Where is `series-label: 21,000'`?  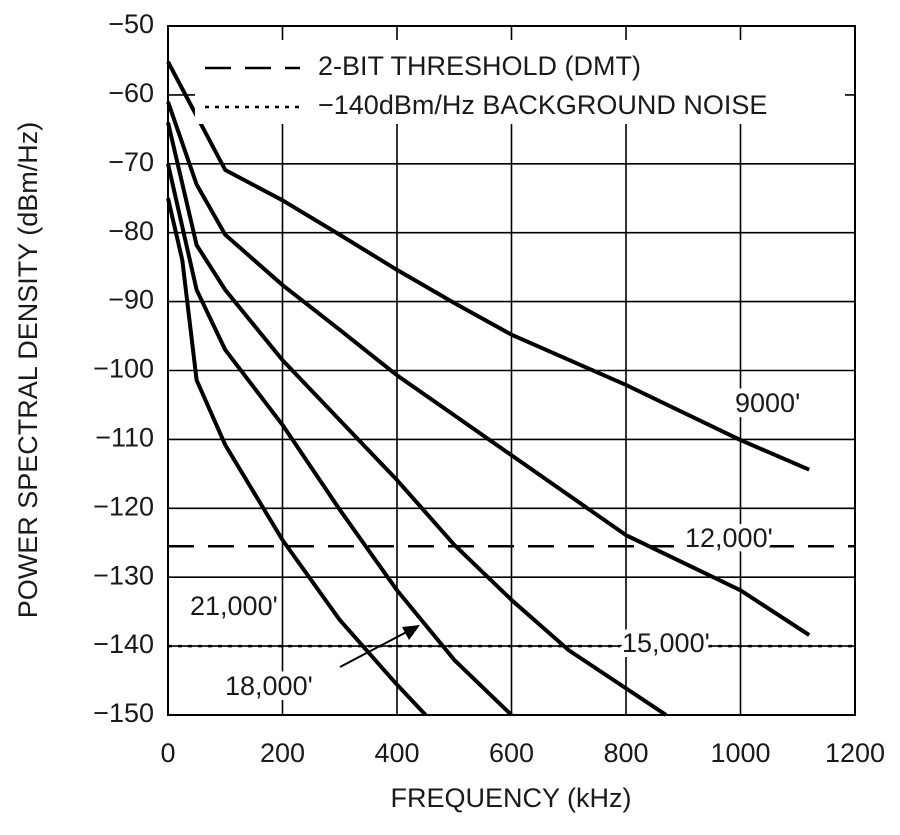 series-label: 21,000' is located at coordinates (234, 606).